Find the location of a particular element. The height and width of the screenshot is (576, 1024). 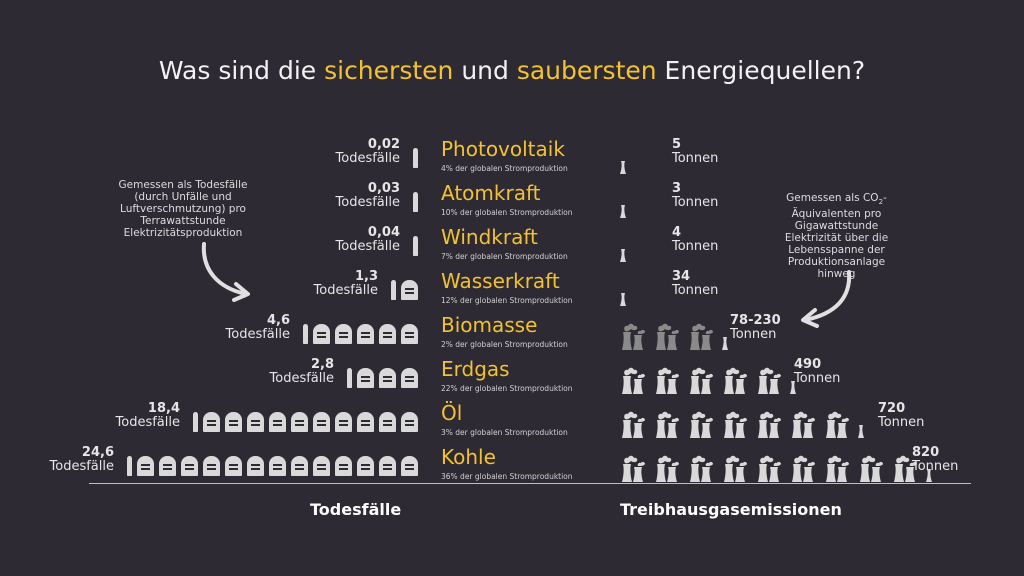

emissions-value: 4 Tonnen is located at coordinates (695, 240).